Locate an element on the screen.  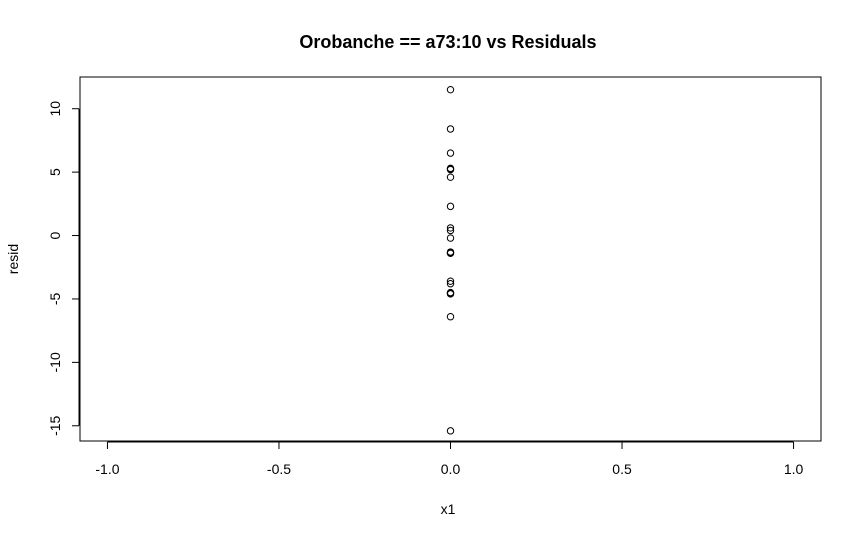
x-axis-label: x1 is located at coordinates (448, 509).